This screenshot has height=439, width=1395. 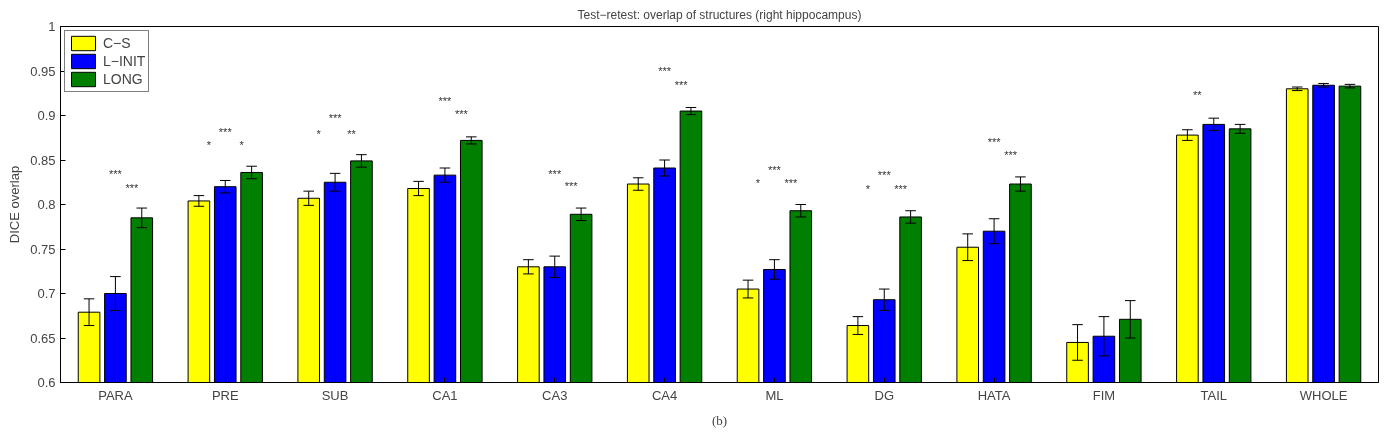 I want to click on x-tick-label: HATA, so click(x=994, y=395).